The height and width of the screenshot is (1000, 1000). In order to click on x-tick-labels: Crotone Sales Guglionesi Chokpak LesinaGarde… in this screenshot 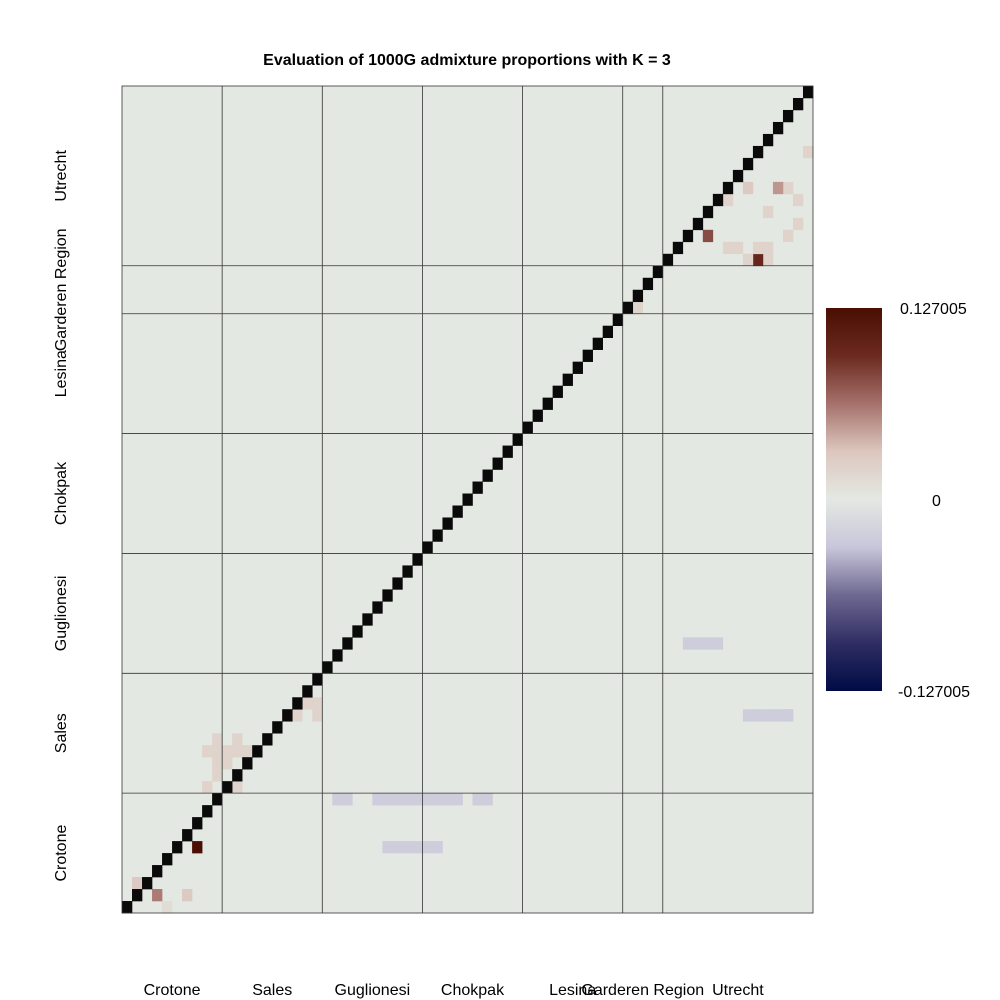, I will do `click(454, 990)`.